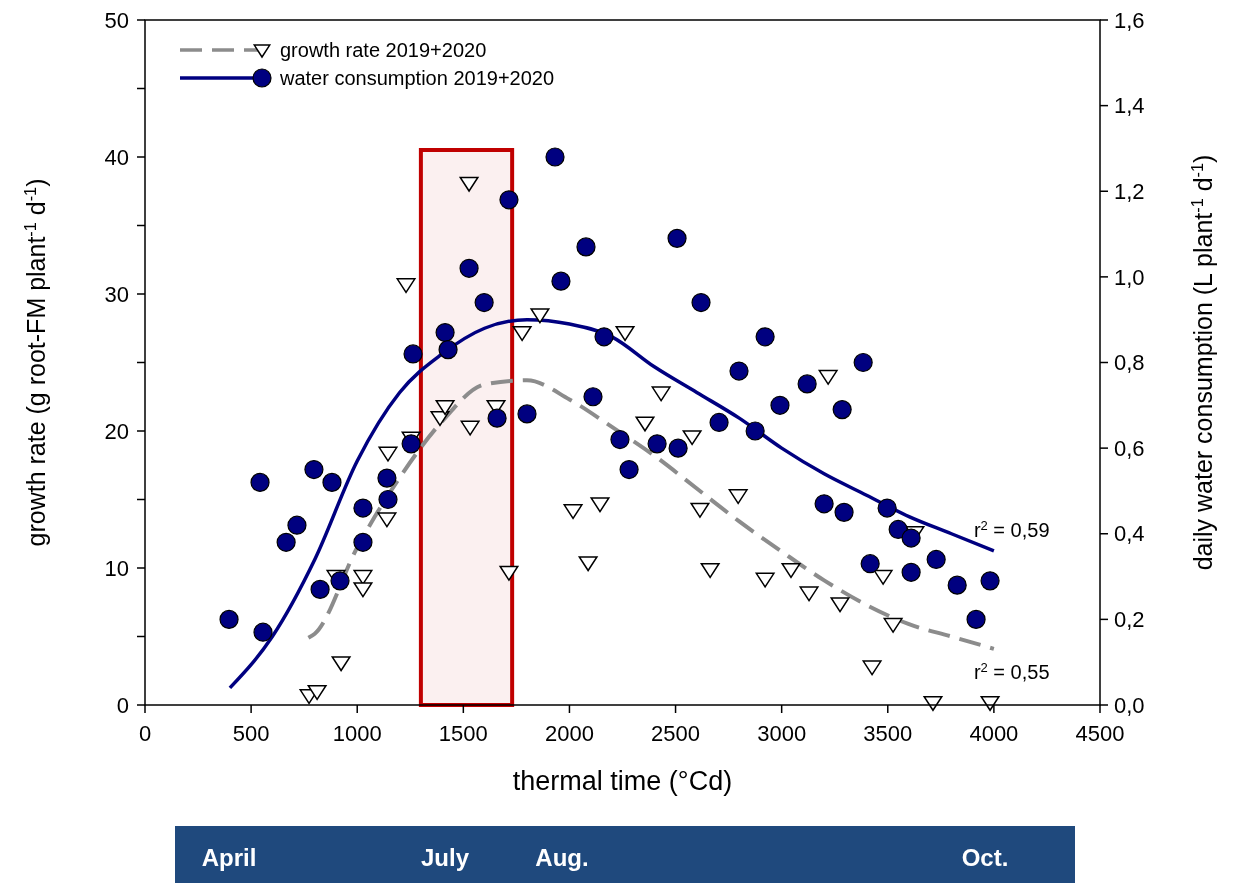  What do you see at coordinates (357, 733) in the screenshot?
I see `x-tick-label: 1000` at bounding box center [357, 733].